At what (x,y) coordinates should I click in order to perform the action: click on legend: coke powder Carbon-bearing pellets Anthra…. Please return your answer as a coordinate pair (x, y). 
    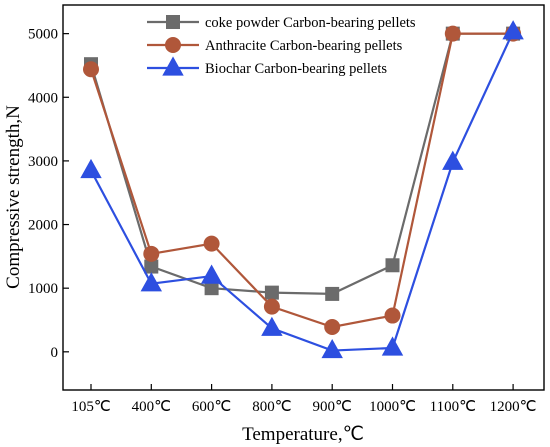
    Looking at the image, I should click on (281, 46).